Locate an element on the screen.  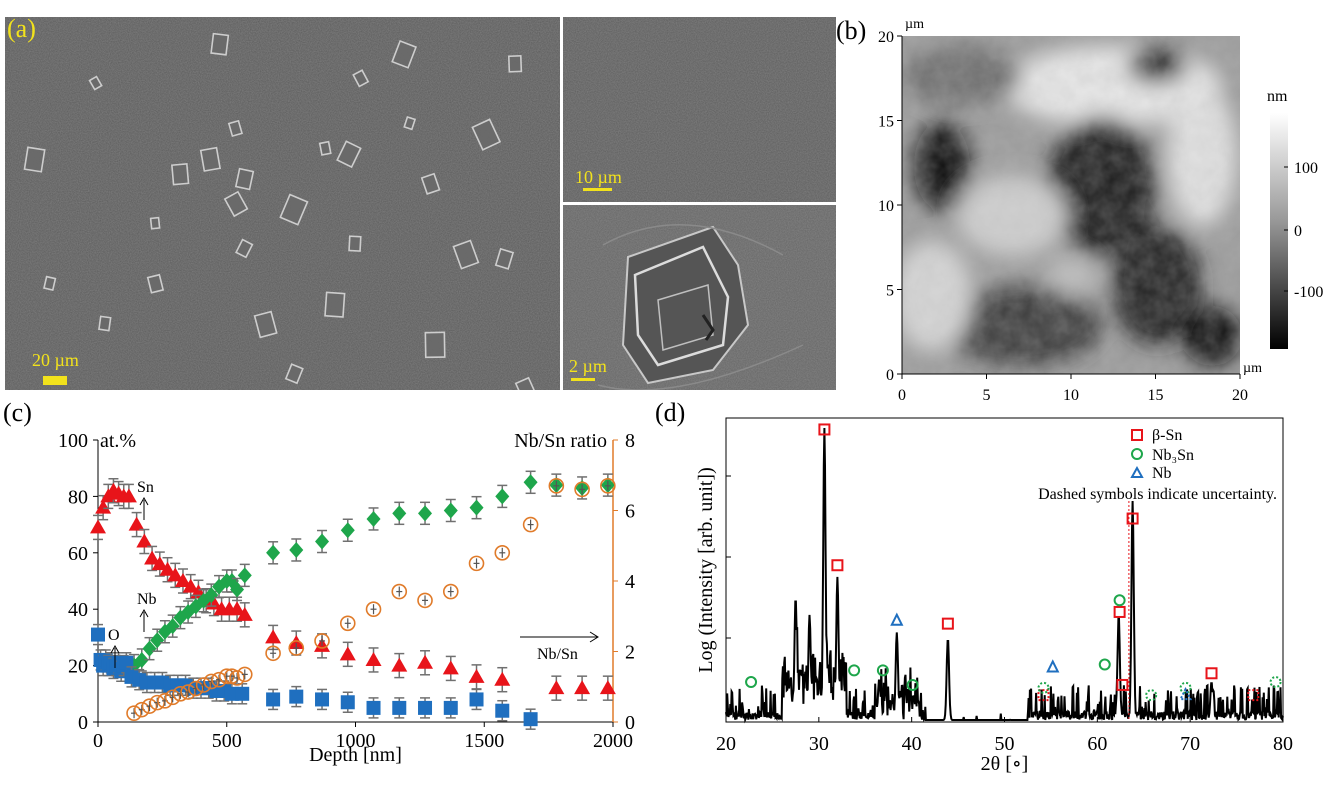
c-y2-tick-label: 6 is located at coordinates (630, 512).